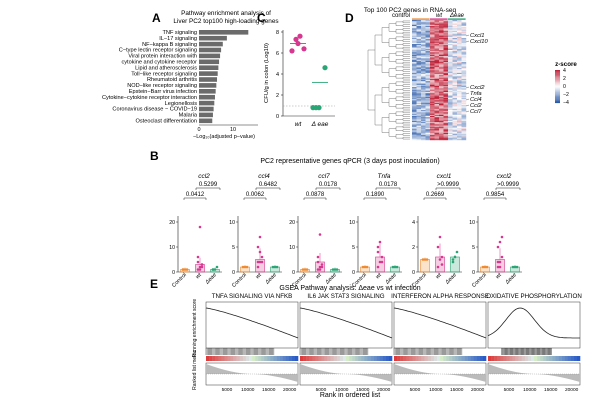  Describe the element at coordinates (233, 130) in the screenshot. I see `panel-a-tick-10: 10` at that location.